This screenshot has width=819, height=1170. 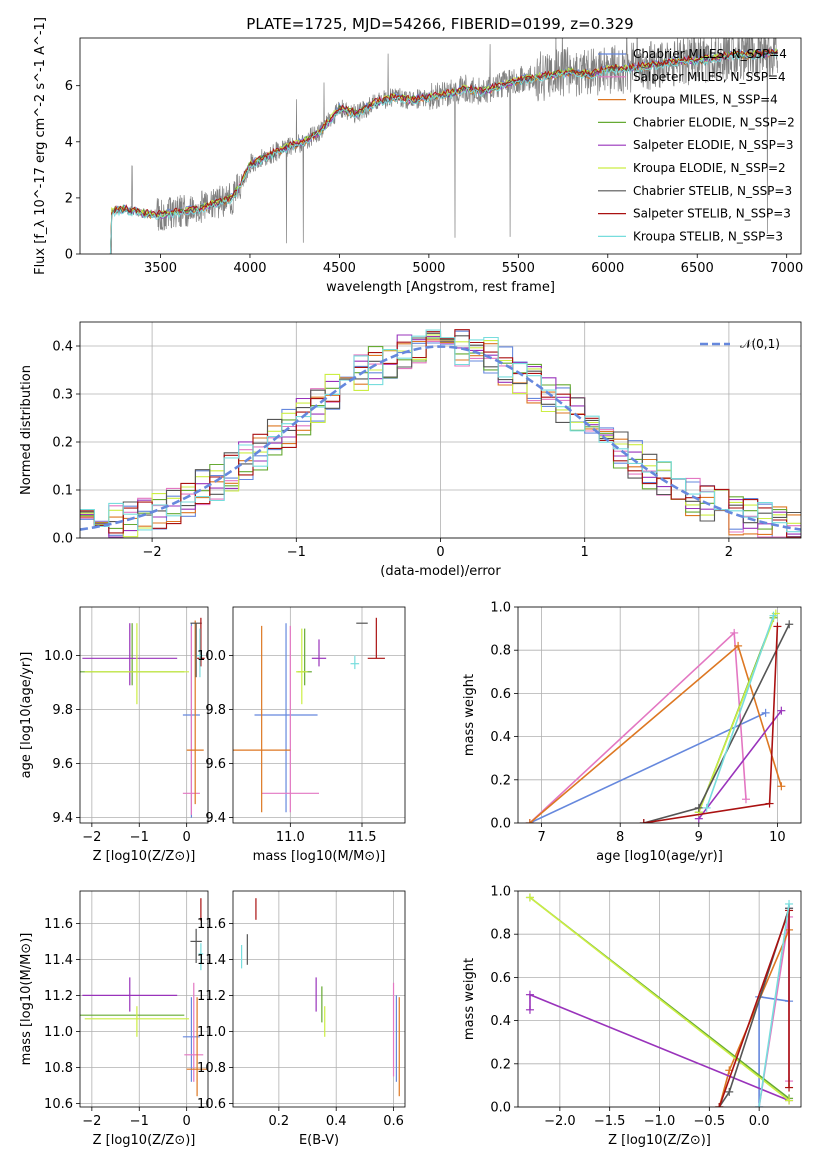 I want to click on errorbar-salpeter-miles, so click(x=194, y=1032).